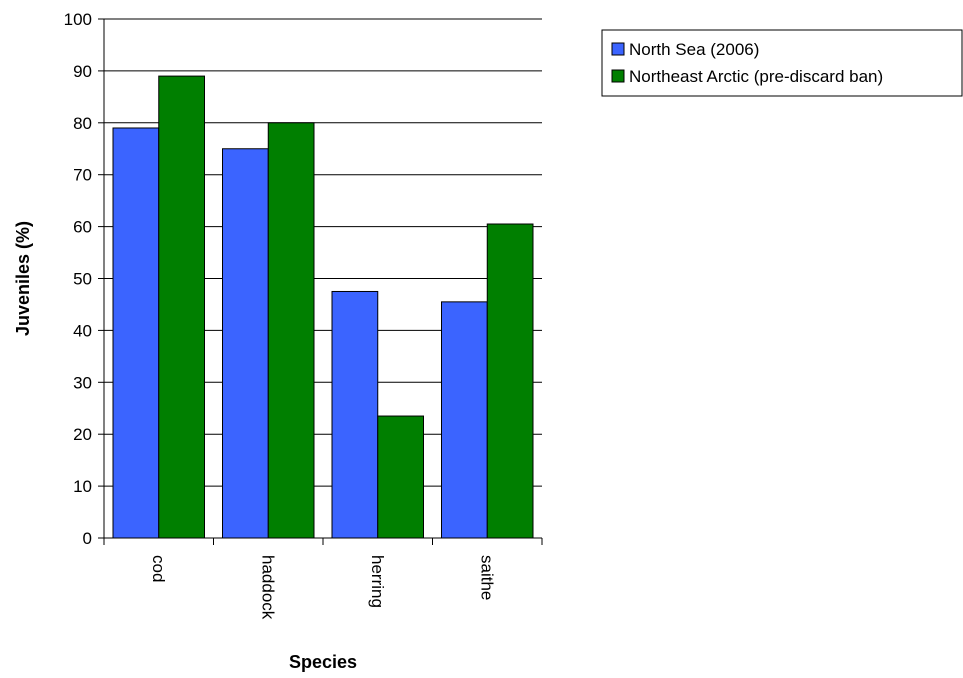  What do you see at coordinates (158, 568) in the screenshot?
I see `x-tick-label: cod` at bounding box center [158, 568].